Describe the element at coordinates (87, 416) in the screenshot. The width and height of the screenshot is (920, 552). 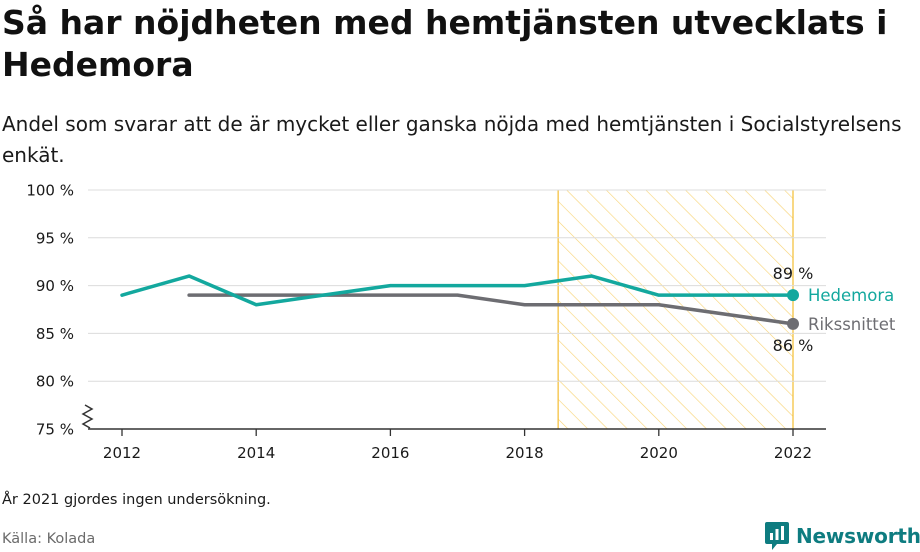
I see `axis-break-icon` at that location.